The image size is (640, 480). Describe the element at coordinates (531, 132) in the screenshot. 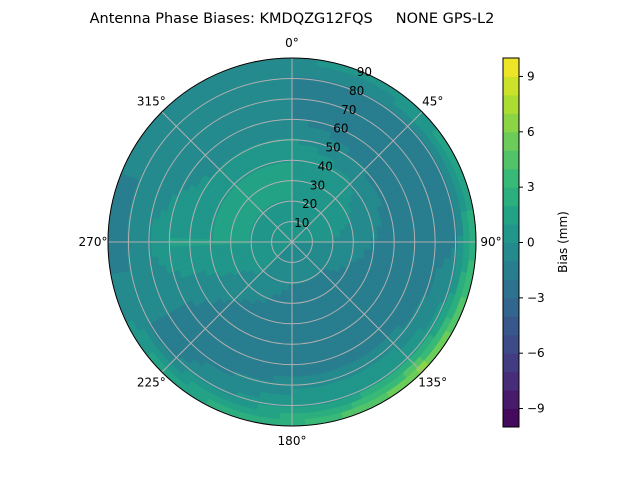

I see `colorbar-tick-label: 6` at that location.